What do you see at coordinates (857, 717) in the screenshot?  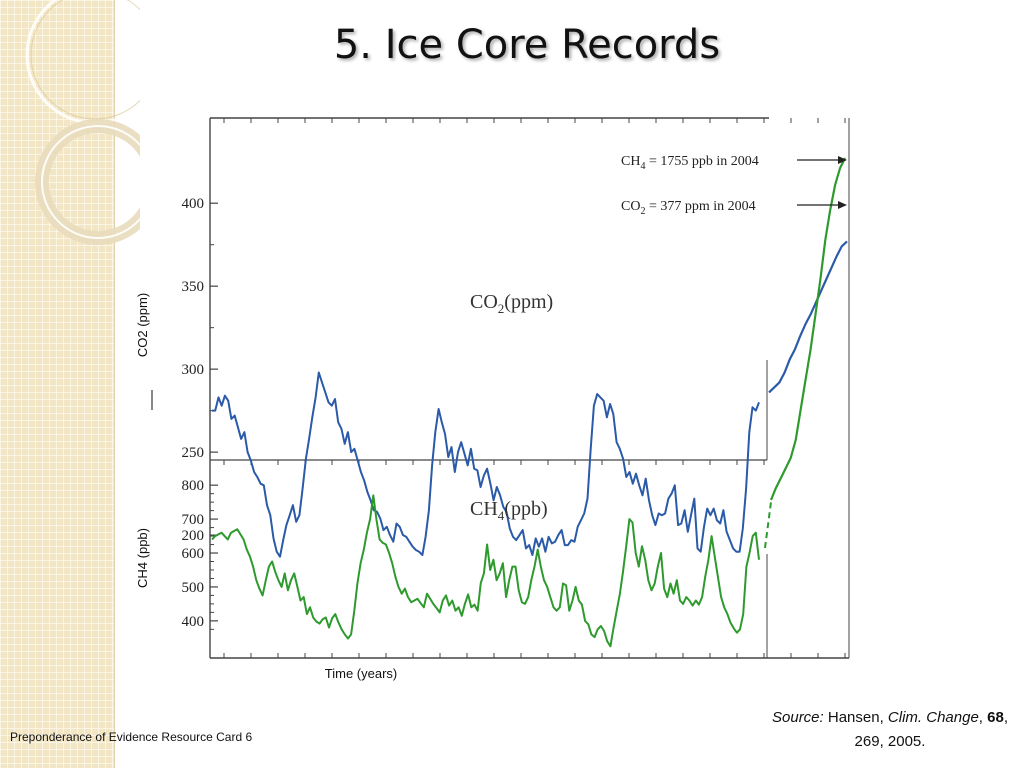 I see `source-author: Hansen,` at bounding box center [857, 717].